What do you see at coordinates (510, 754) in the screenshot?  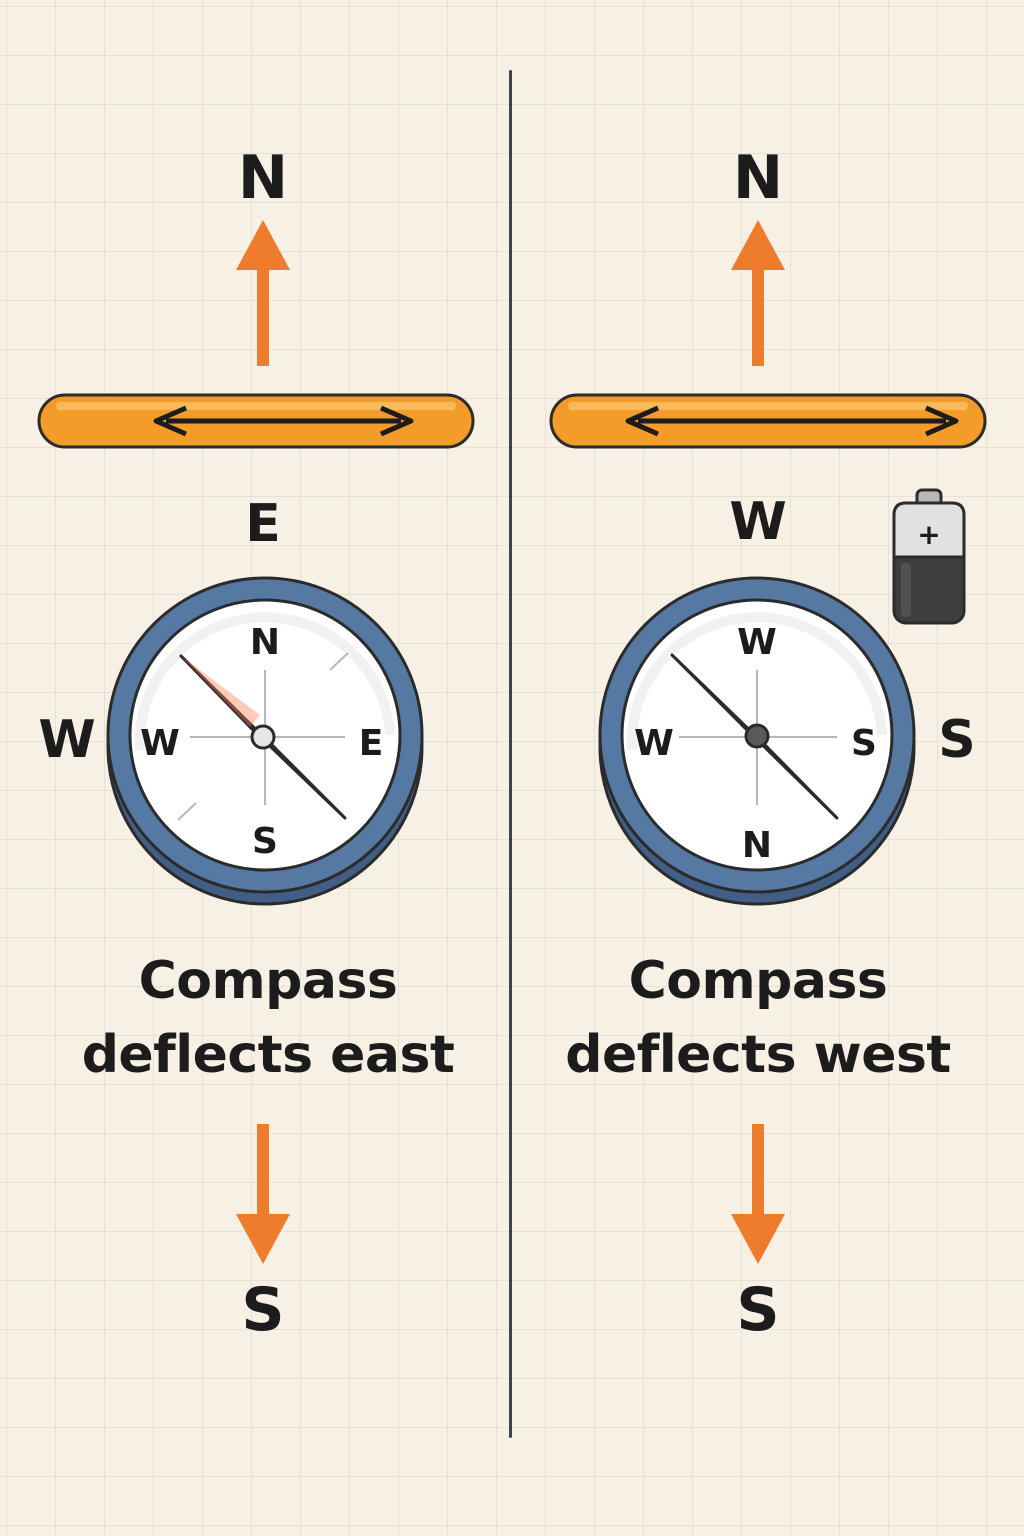 I see `panel-divider` at bounding box center [510, 754].